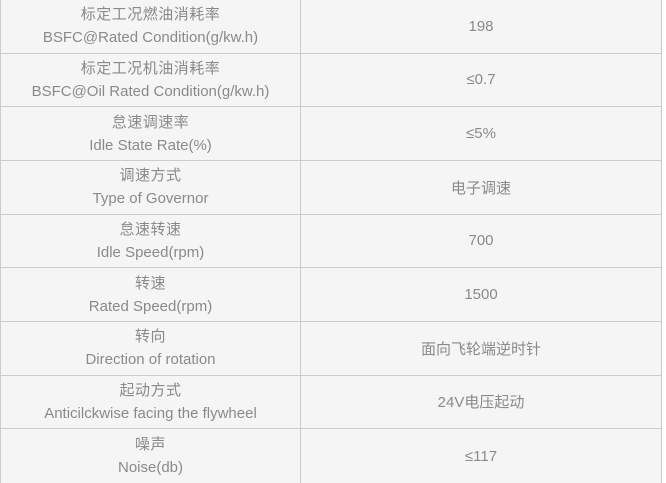  I want to click on spec-label-zh: 标定工况机油消耗率, so click(150, 68).